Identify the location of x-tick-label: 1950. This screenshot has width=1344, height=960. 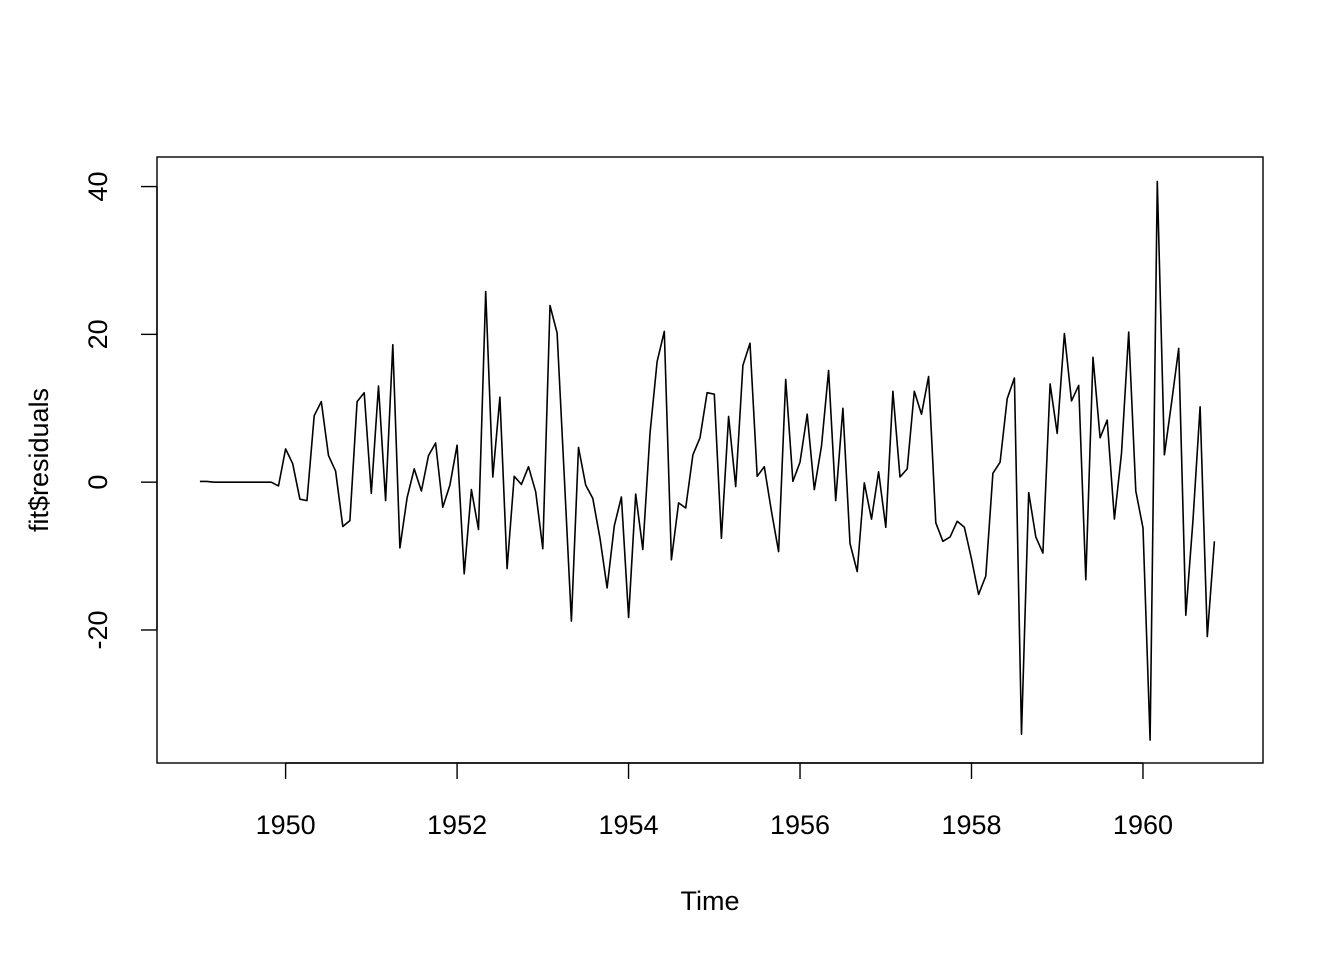
(286, 825).